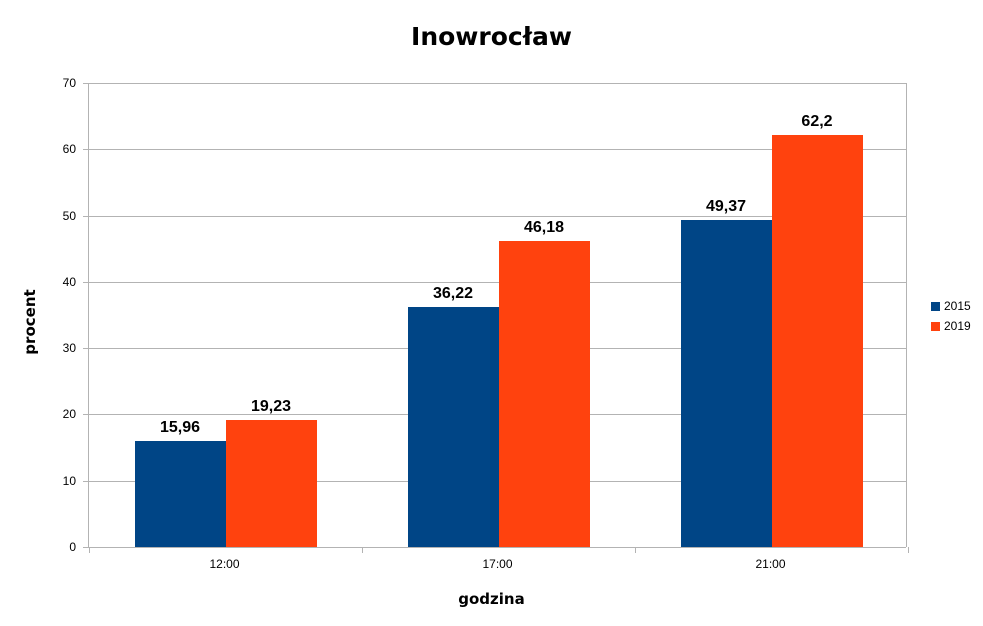 This screenshot has height=626, width=983. I want to click on y-tick-label: 20, so click(69, 414).